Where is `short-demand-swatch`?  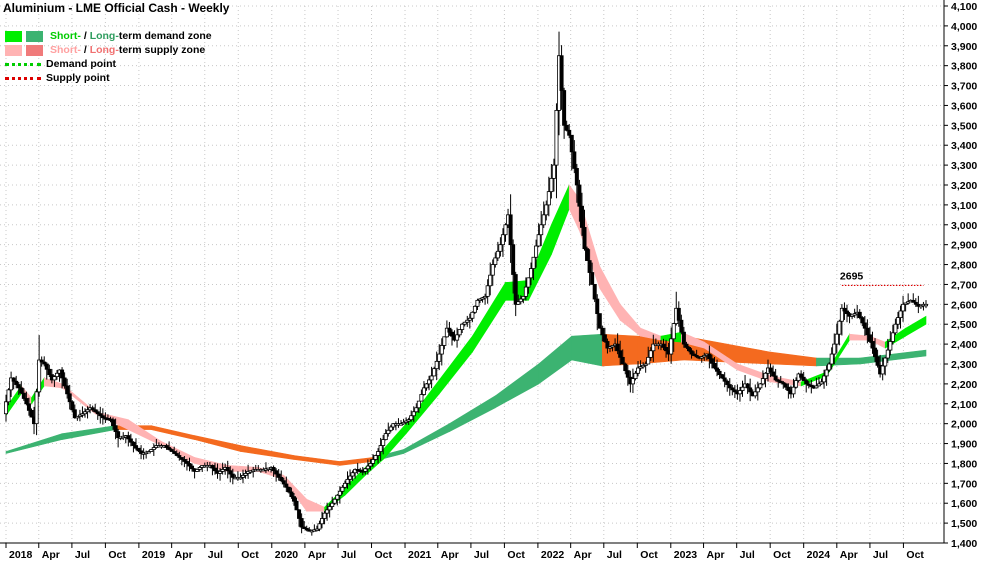 short-demand-swatch is located at coordinates (13, 36).